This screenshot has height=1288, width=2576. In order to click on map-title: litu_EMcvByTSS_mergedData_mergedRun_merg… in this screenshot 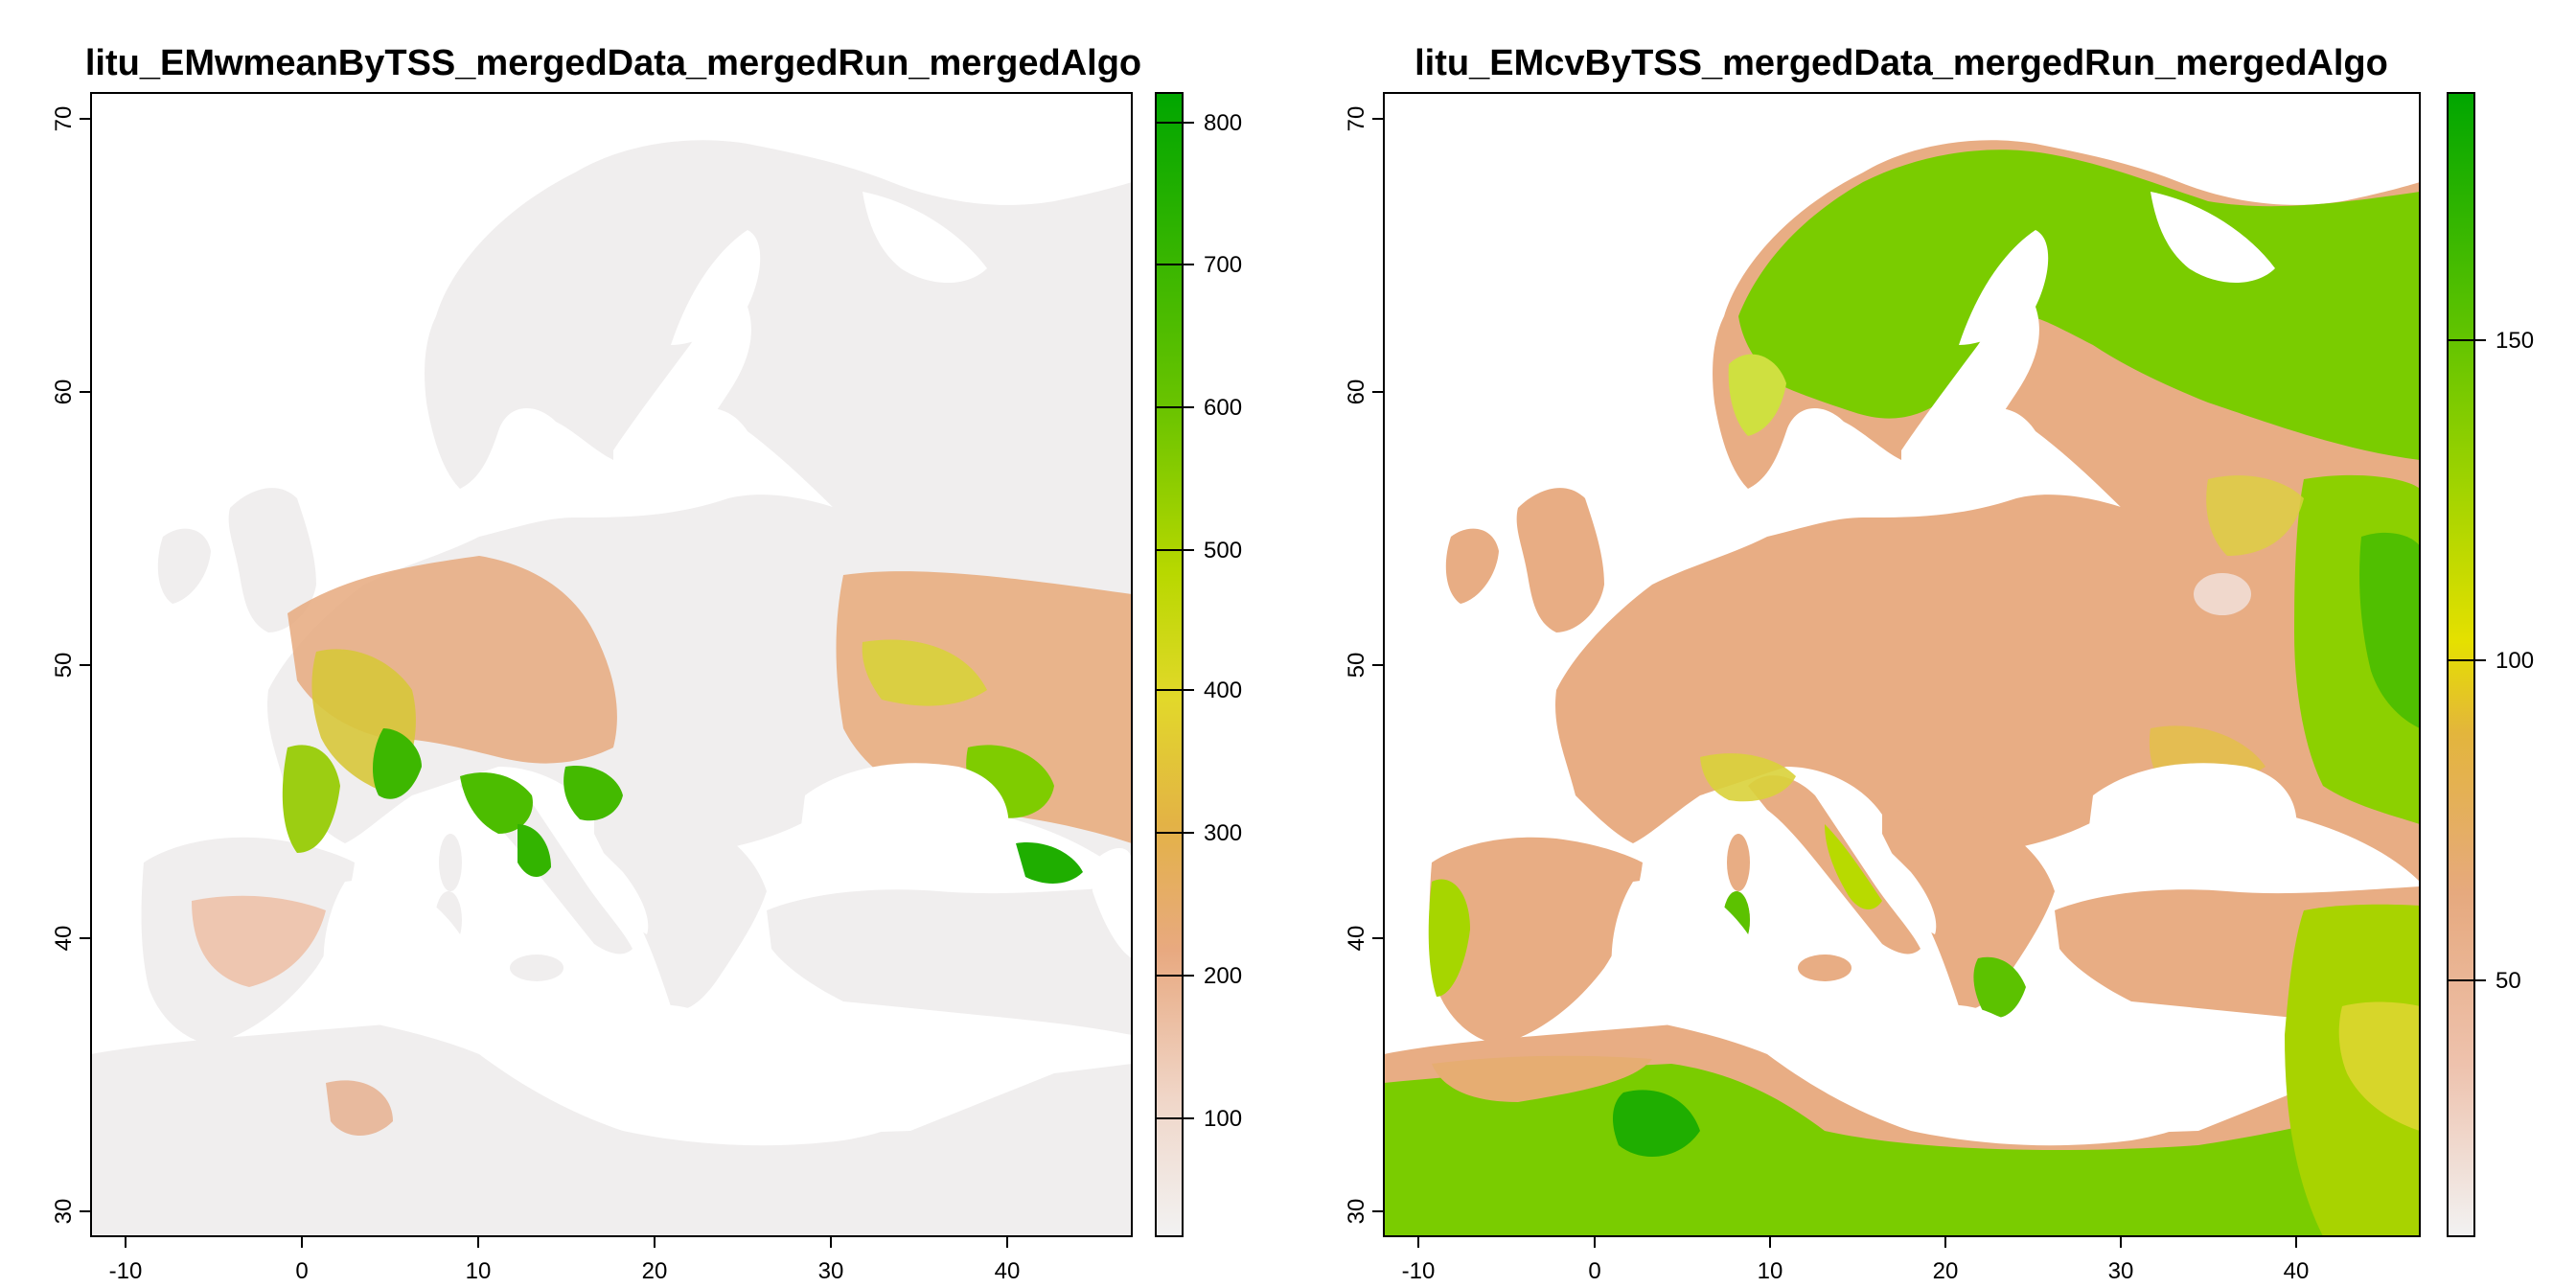, I will do `click(1901, 63)`.